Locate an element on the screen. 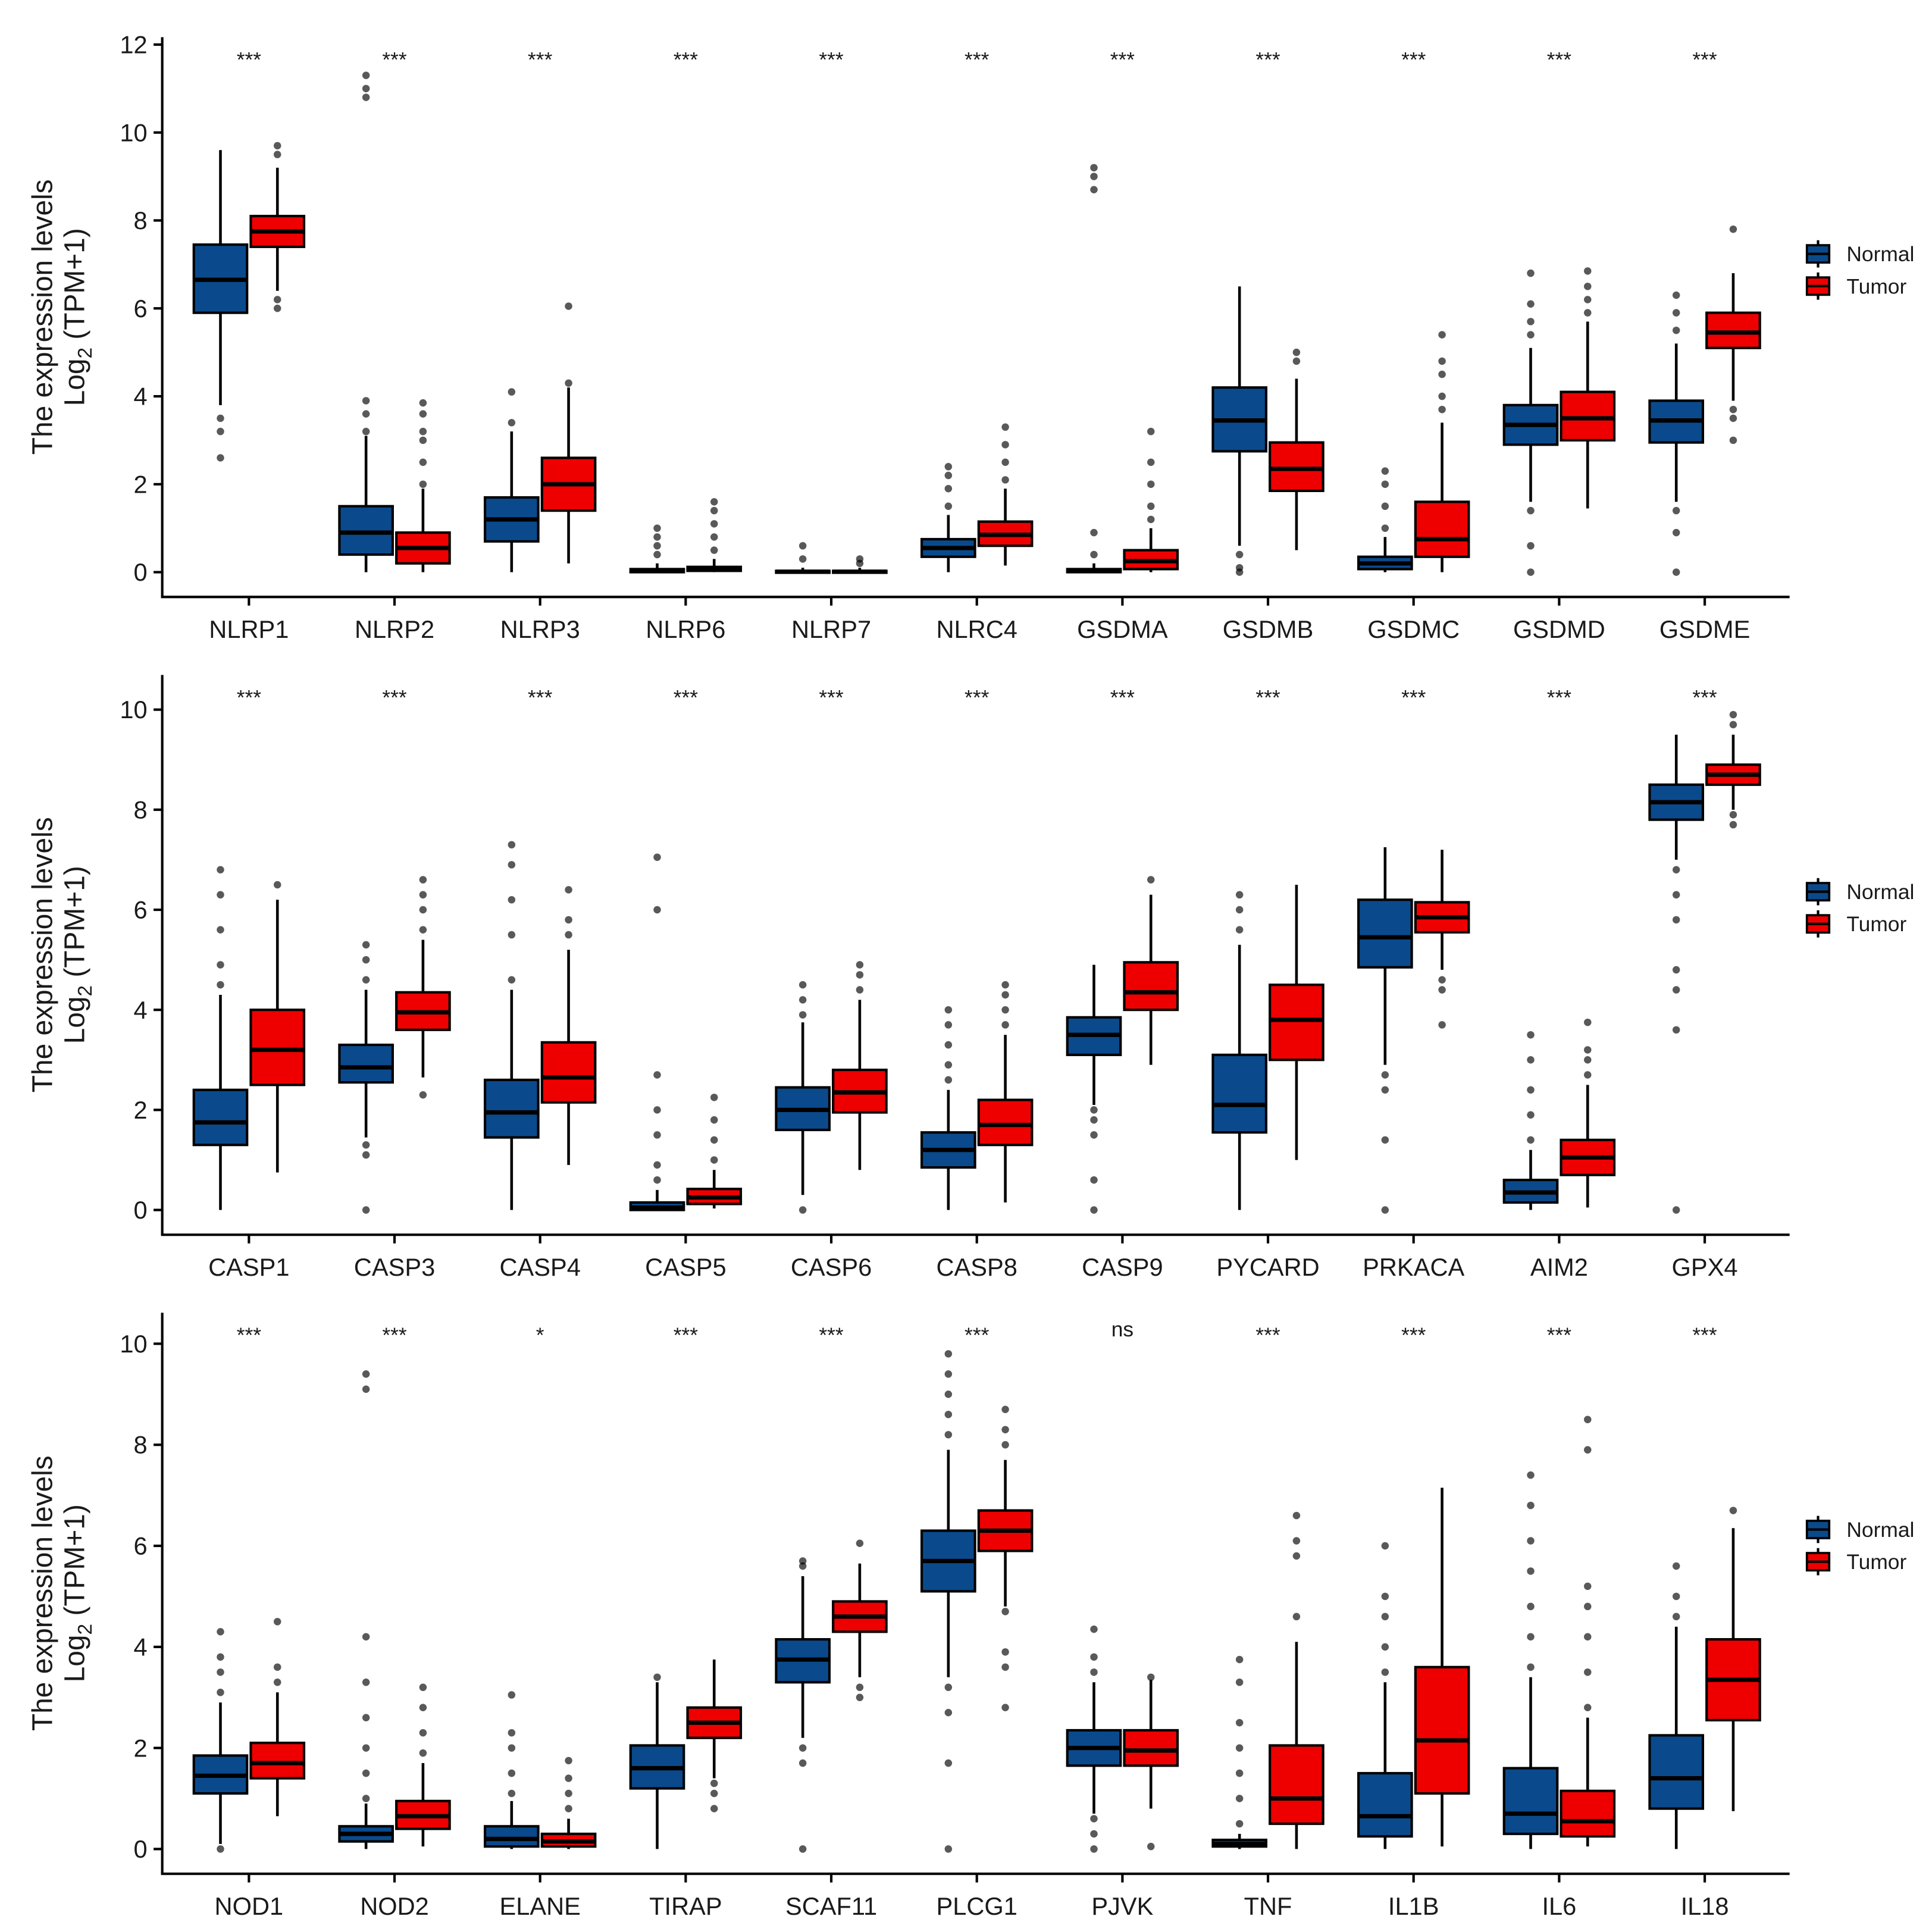  x-tick-label: SCAF11 is located at coordinates (831, 1906).